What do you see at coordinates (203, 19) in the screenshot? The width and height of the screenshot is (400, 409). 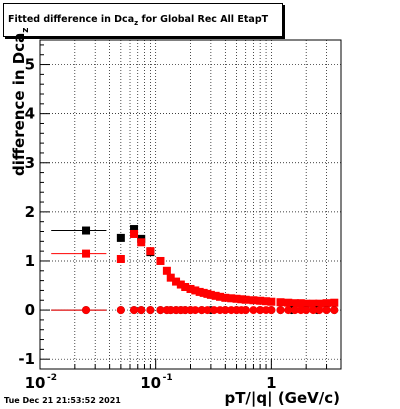 I see `chart-title-suffix: for Global Rec All EtapT` at bounding box center [203, 19].